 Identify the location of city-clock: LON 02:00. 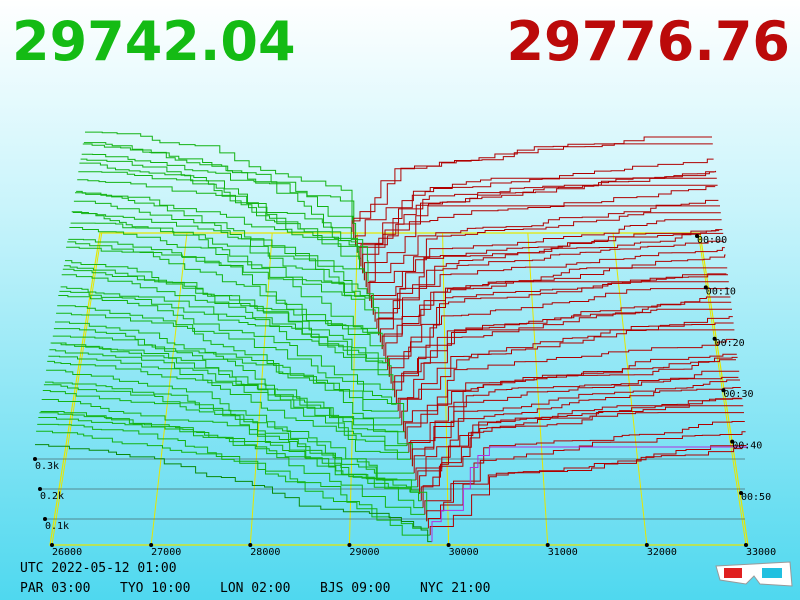
(255, 588).